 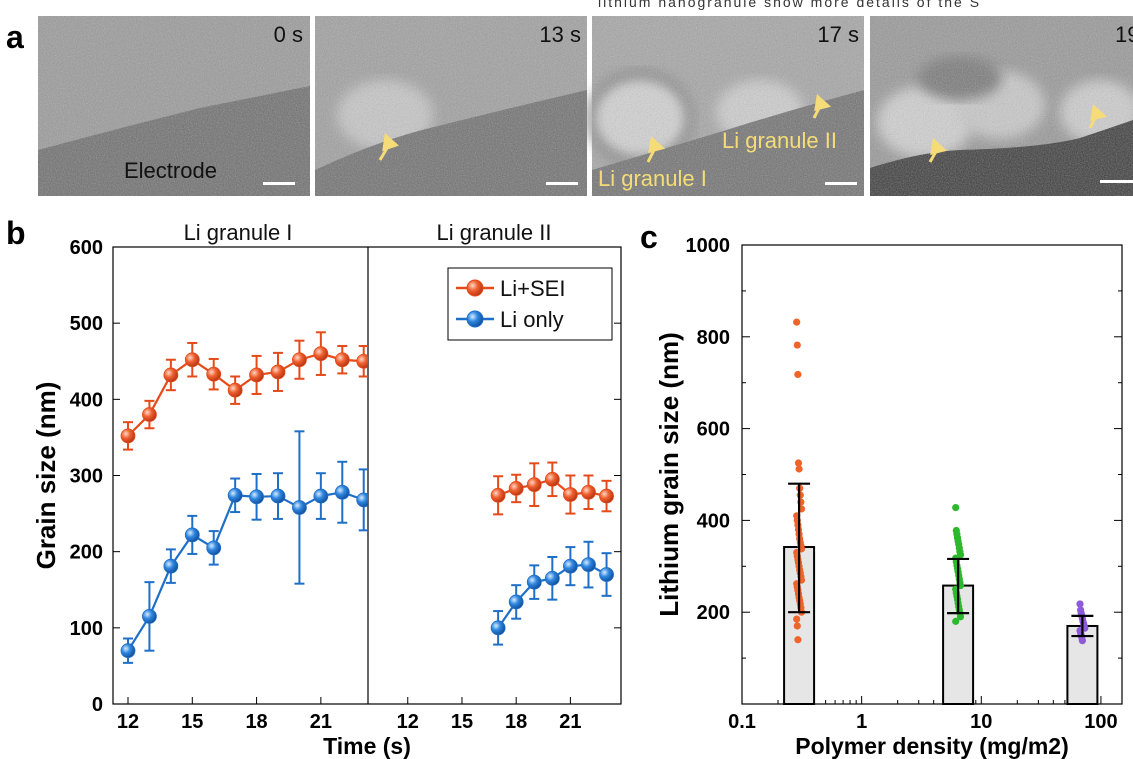 I want to click on frame-time-label: 19 s, so click(x=1124, y=34).